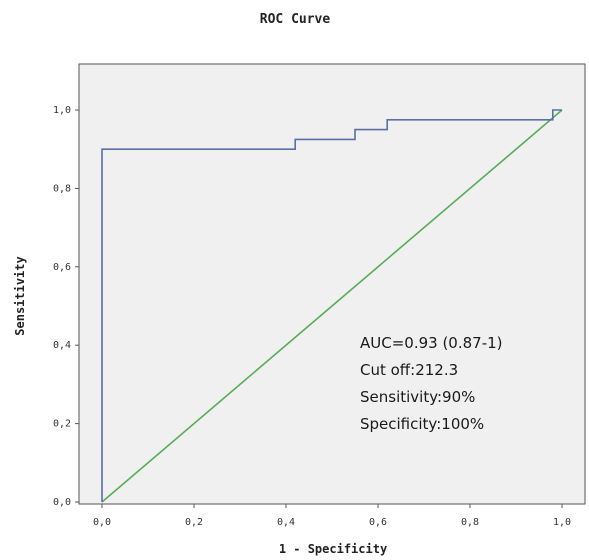  What do you see at coordinates (286, 522) in the screenshot?
I see `x-tick-label: 0,4` at bounding box center [286, 522].